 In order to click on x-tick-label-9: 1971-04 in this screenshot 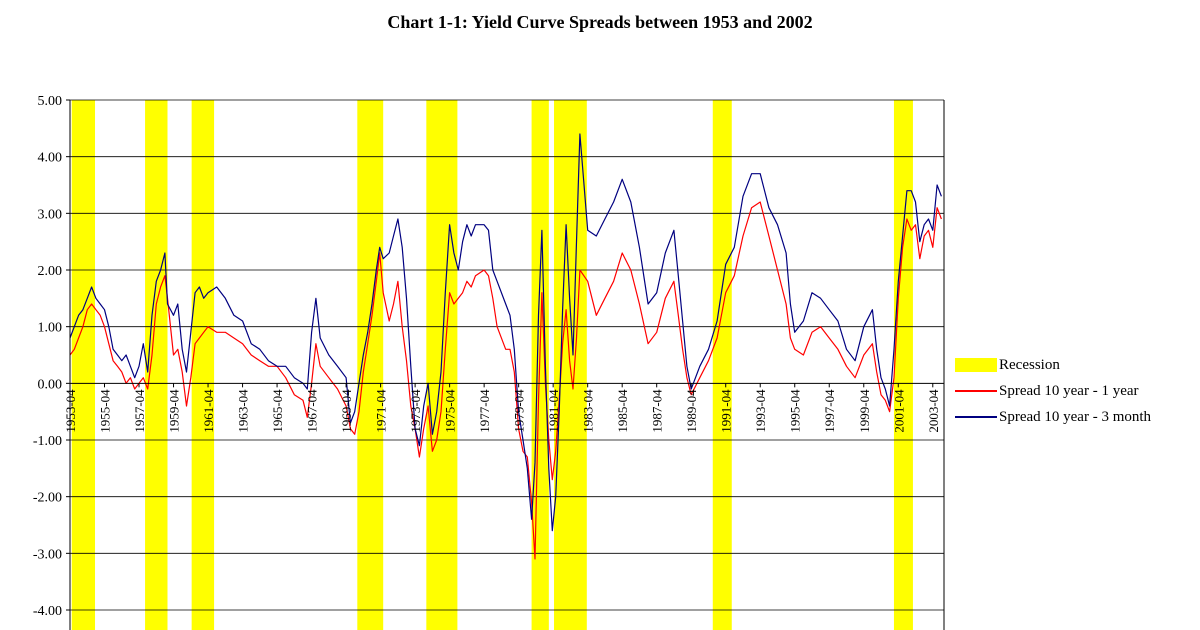, I will do `click(381, 411)`.